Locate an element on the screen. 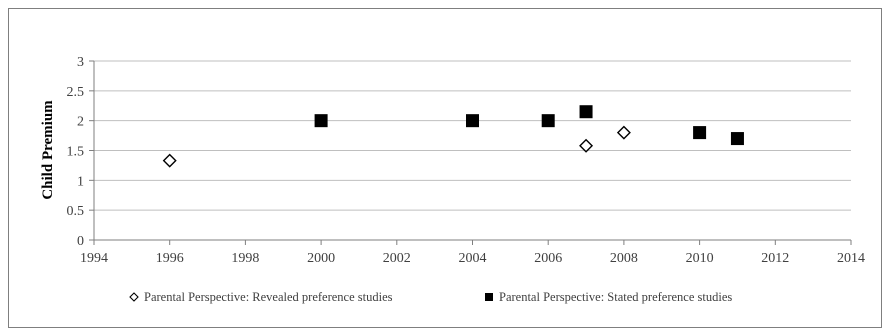 The width and height of the screenshot is (890, 336). x-tick-label: 2004 is located at coordinates (473, 258).